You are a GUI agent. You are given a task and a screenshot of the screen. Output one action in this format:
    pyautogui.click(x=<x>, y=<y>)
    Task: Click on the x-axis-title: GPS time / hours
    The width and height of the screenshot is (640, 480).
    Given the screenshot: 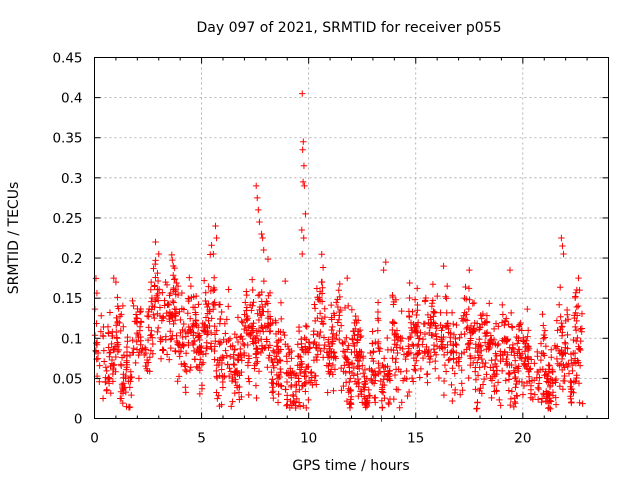 What is the action you would take?
    pyautogui.click(x=350, y=466)
    